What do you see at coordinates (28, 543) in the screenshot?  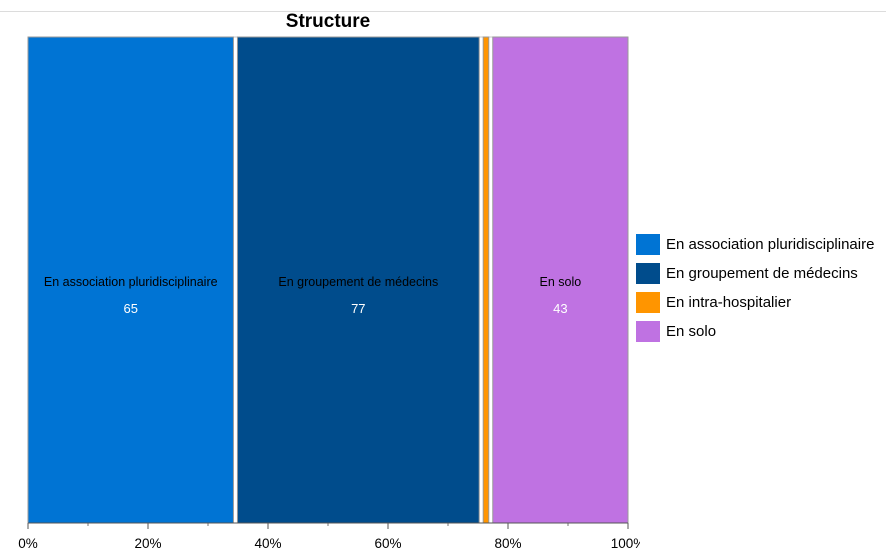 I see `x-tick-label: 0%` at bounding box center [28, 543].